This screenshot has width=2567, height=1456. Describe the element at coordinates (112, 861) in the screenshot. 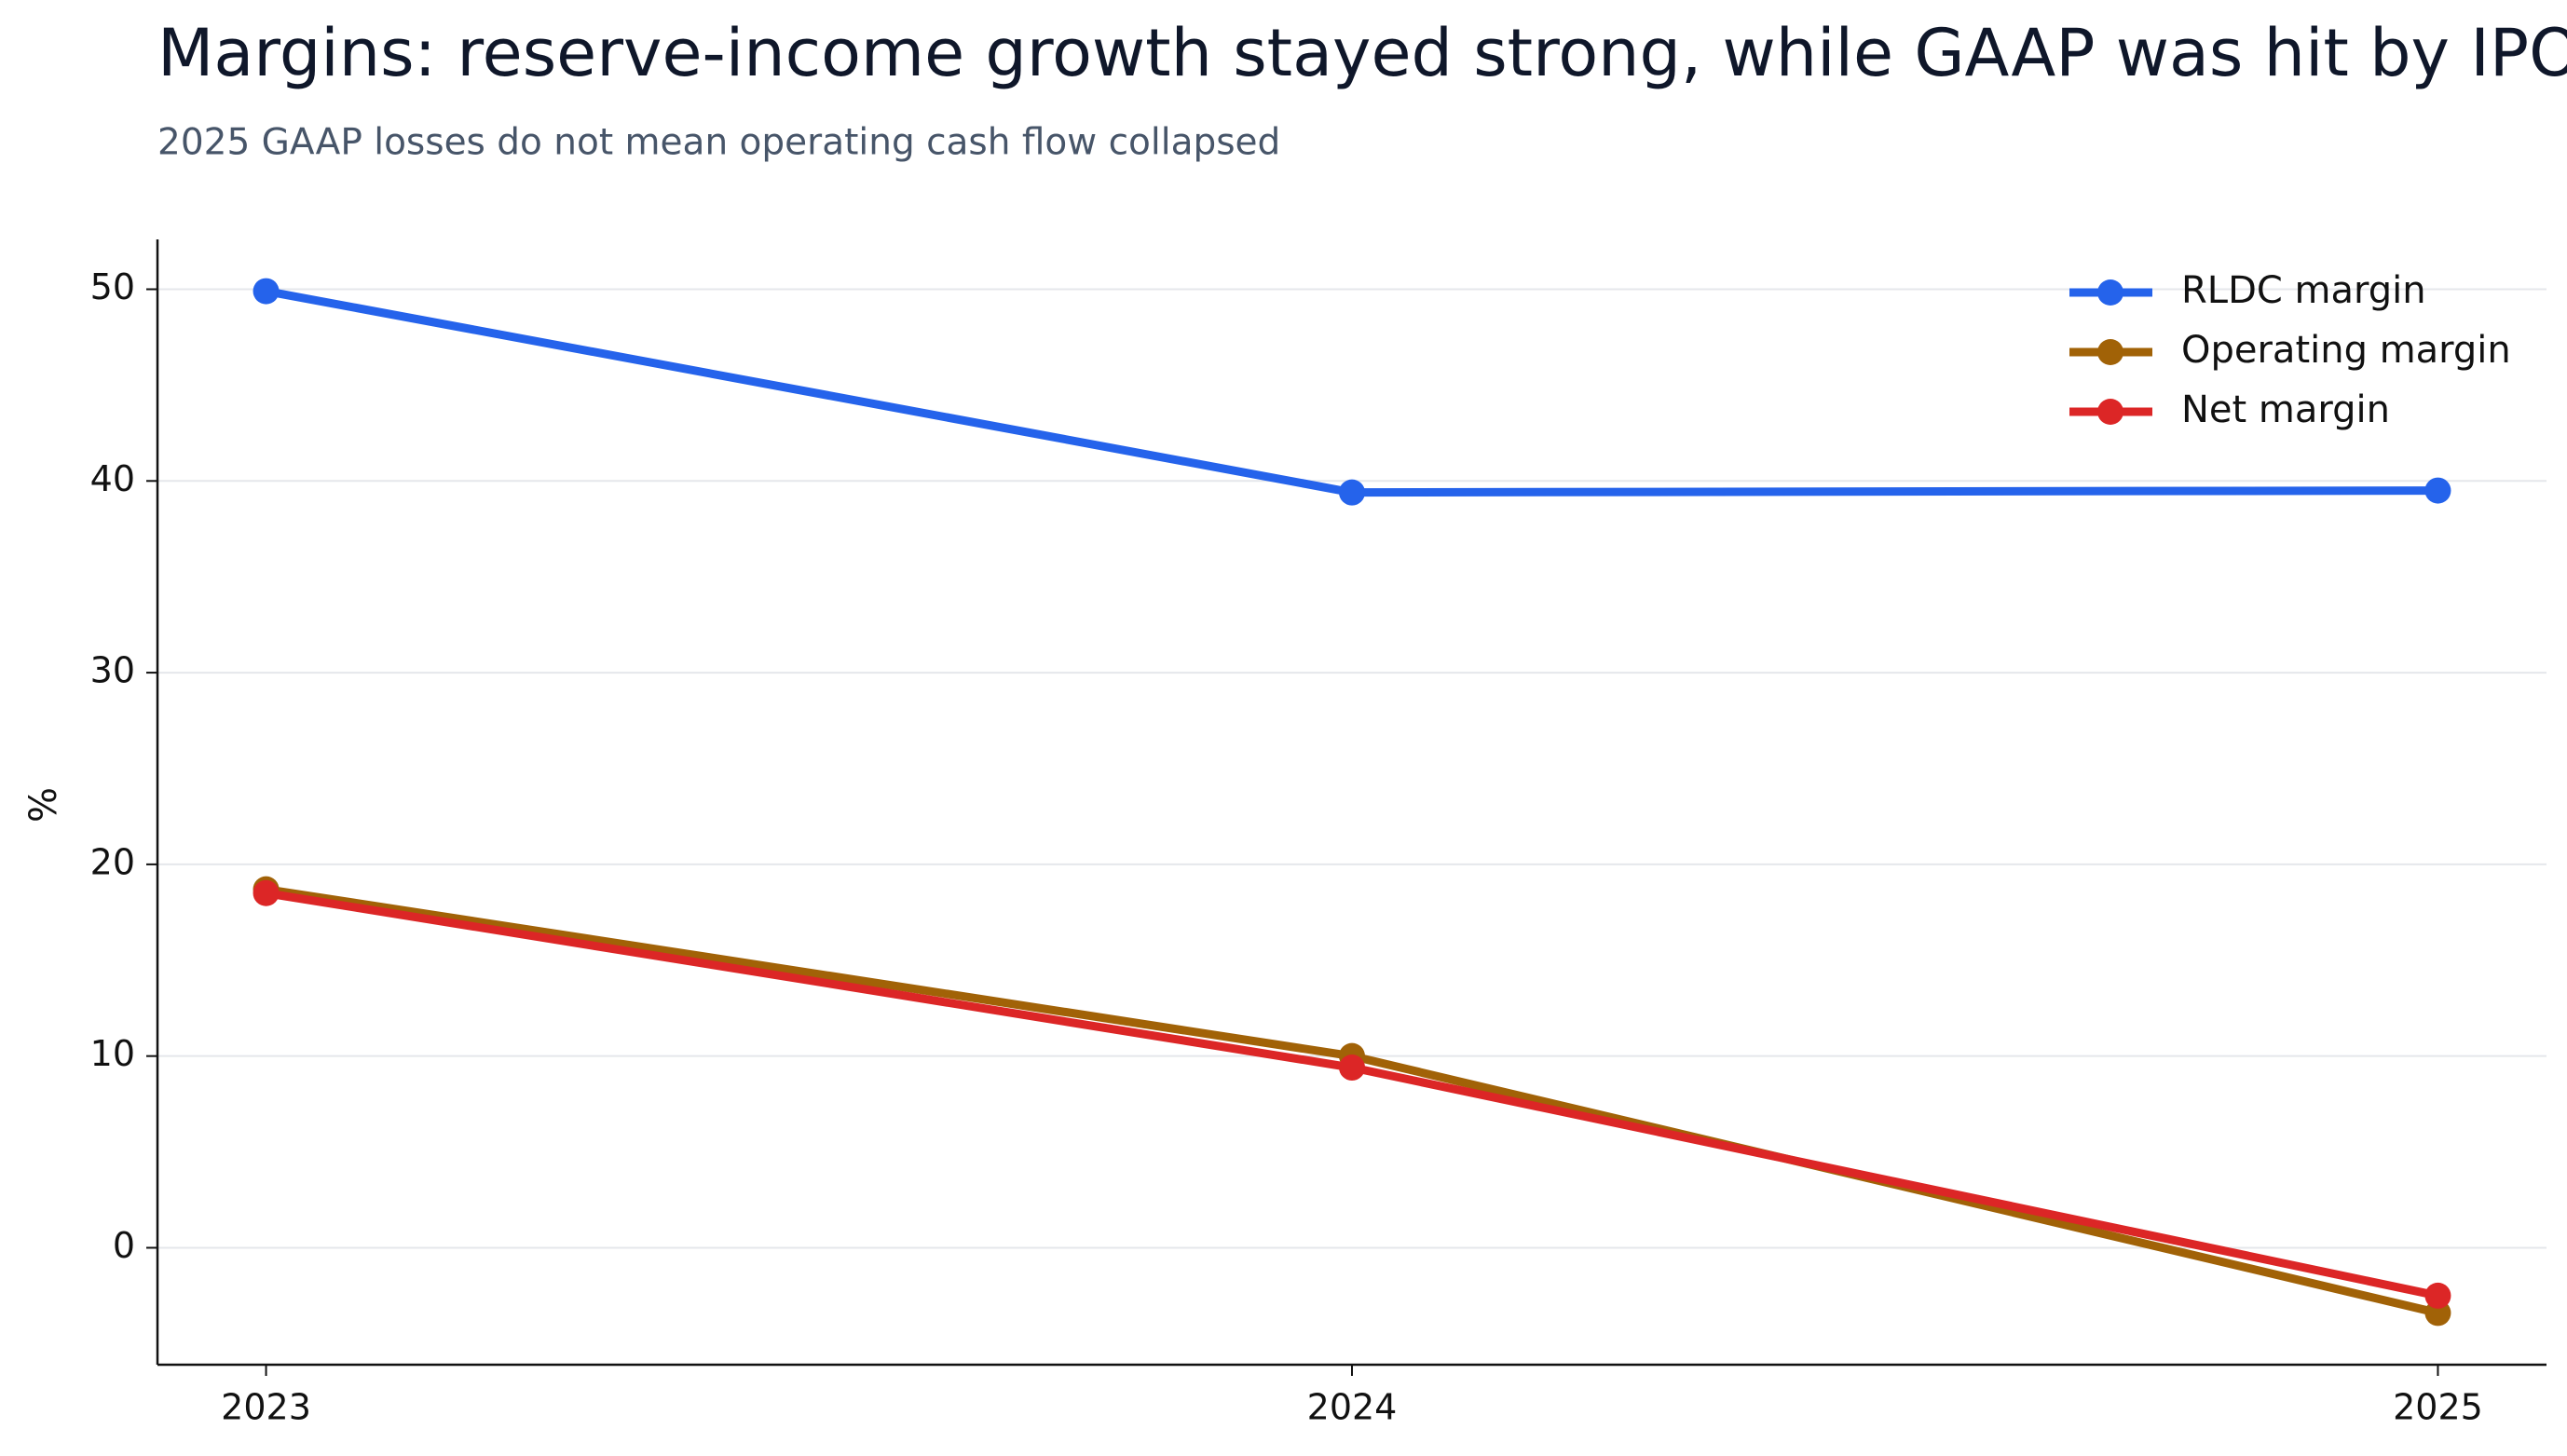

I see `y-tick-label: 20` at that location.